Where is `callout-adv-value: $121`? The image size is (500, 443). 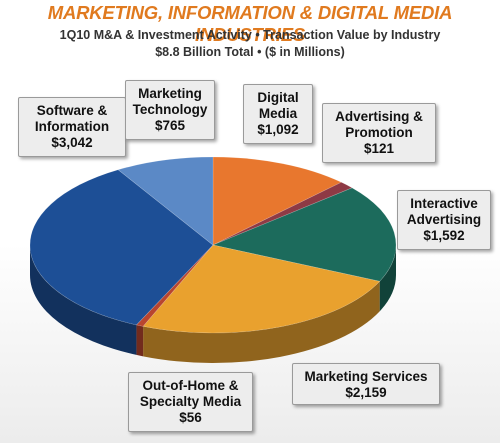 callout-adv-value: $121 is located at coordinates (379, 148).